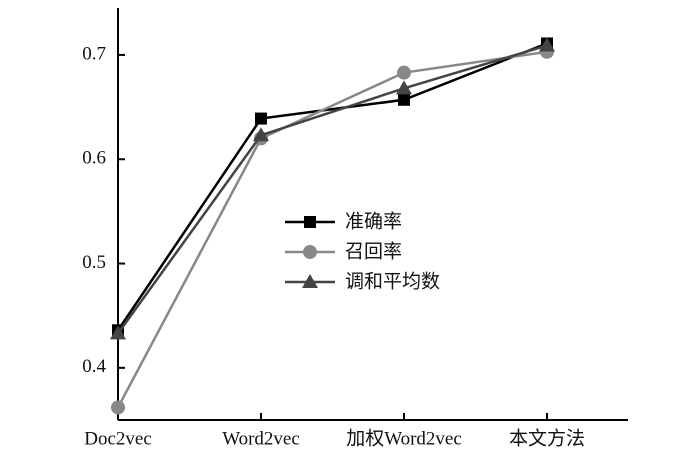 The width and height of the screenshot is (700, 461). What do you see at coordinates (118, 438) in the screenshot?
I see `x-tick-label: Doc2vec` at bounding box center [118, 438].